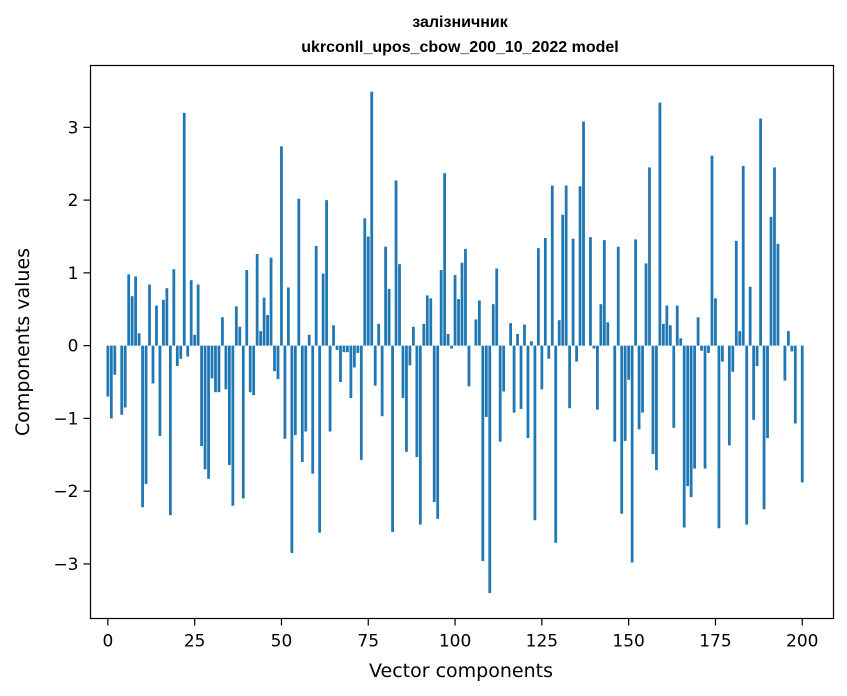 The width and height of the screenshot is (847, 696). I want to click on x-tick-label-200: 200, so click(802, 642).